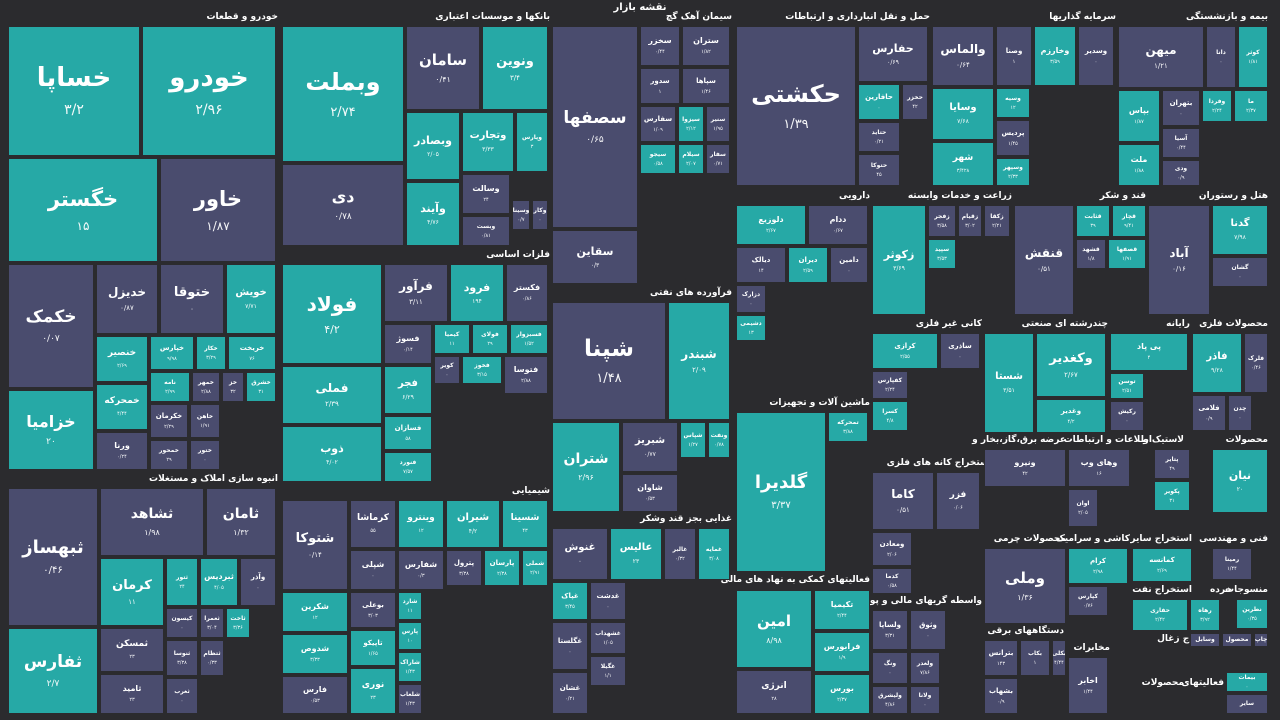 This screenshot has height=720, width=1280. What do you see at coordinates (252, 353) in the screenshot?
I see `stock-tile: خریخت ۷۶` at bounding box center [252, 353].